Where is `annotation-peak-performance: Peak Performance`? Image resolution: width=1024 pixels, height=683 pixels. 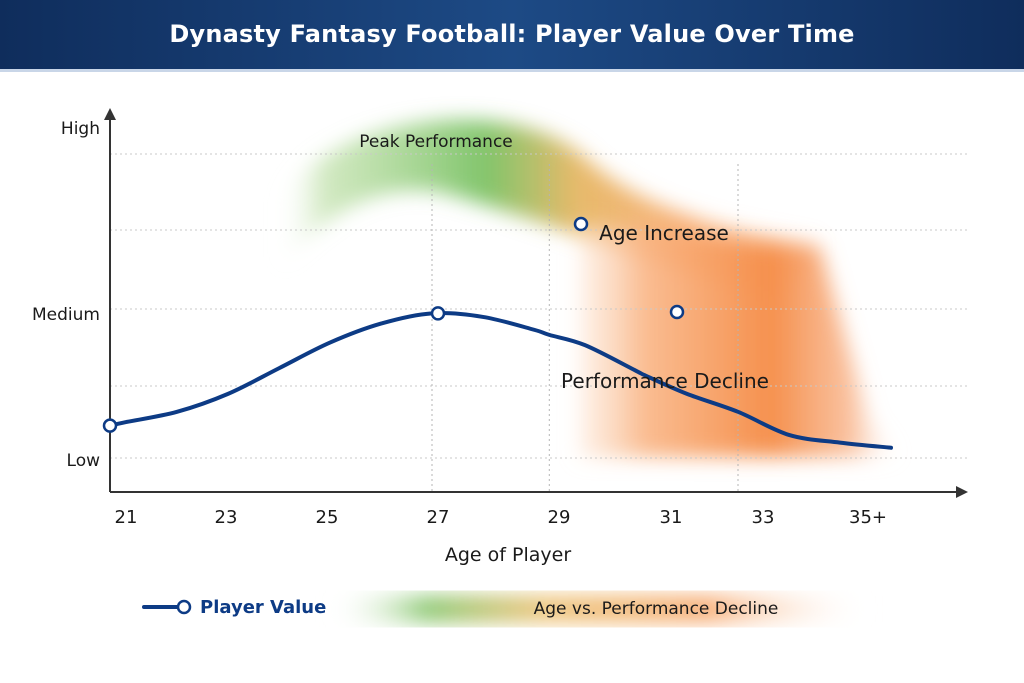 annotation-peak-performance: Peak Performance is located at coordinates (436, 142).